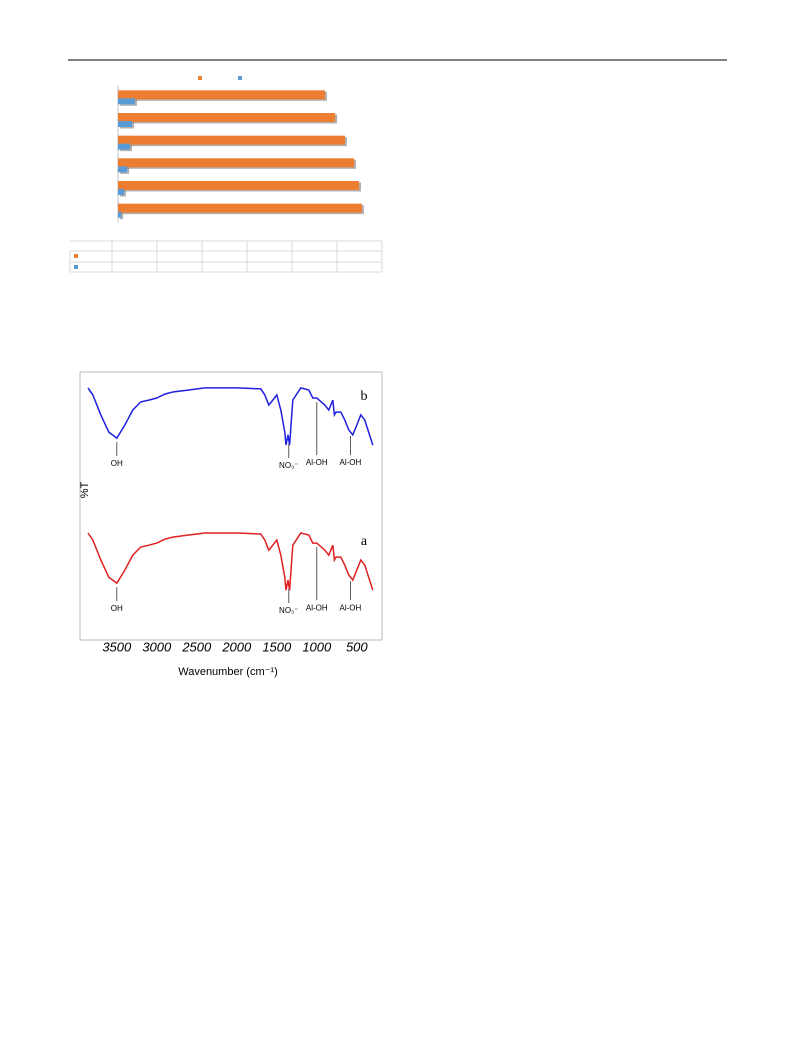  What do you see at coordinates (196, 646) in the screenshot?
I see `x-tick-label: 2500` at bounding box center [196, 646].